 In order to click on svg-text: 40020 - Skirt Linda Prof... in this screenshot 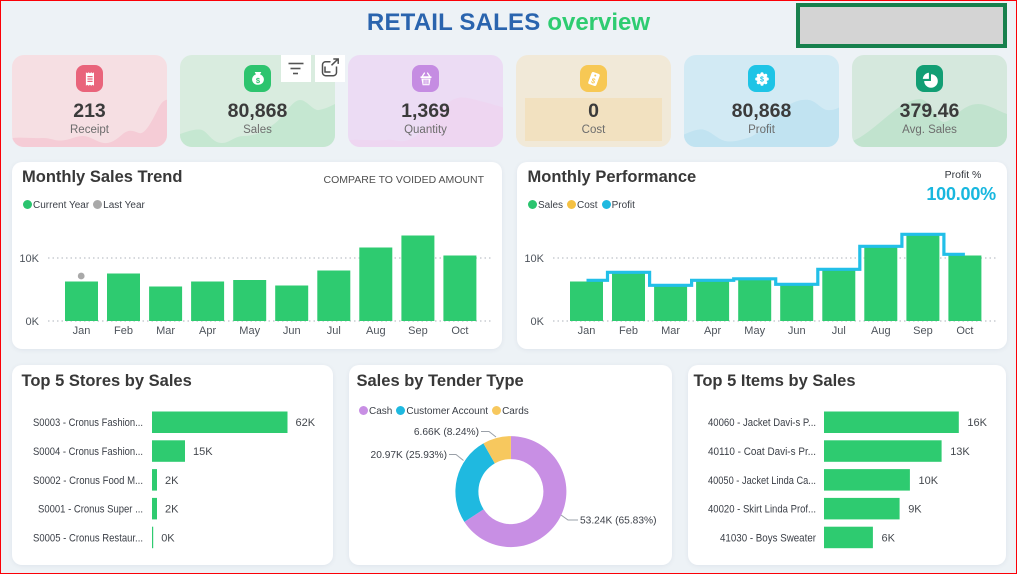, I will do `click(762, 510)`.